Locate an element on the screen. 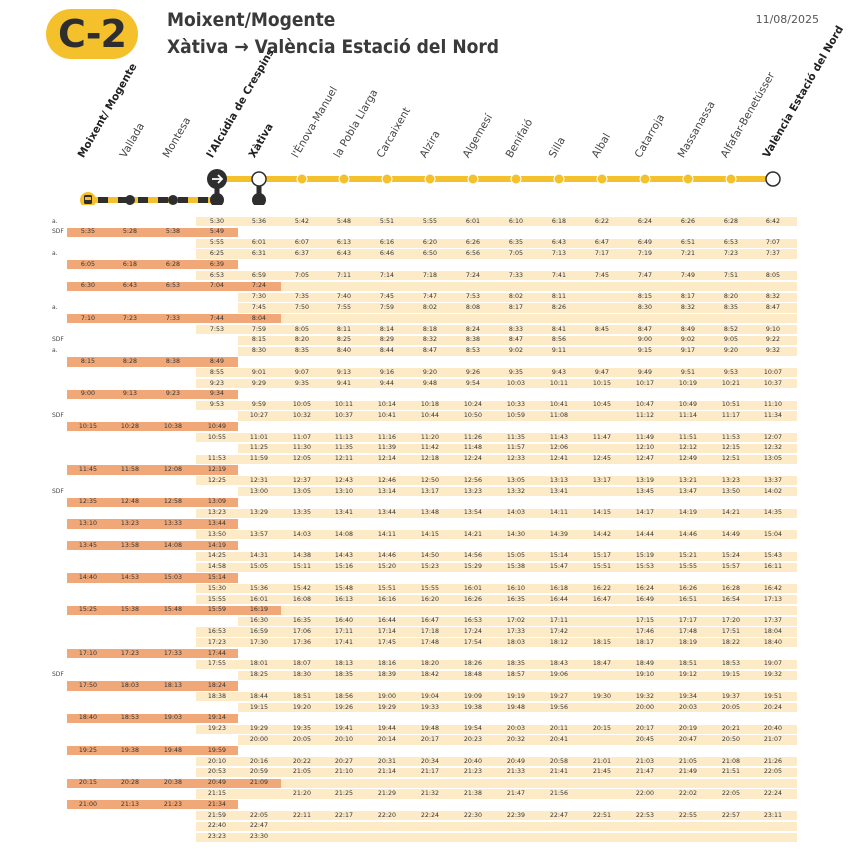 Image resolution: width=848 pixels, height=865 pixels. time-cell: 16:08 is located at coordinates (302, 599).